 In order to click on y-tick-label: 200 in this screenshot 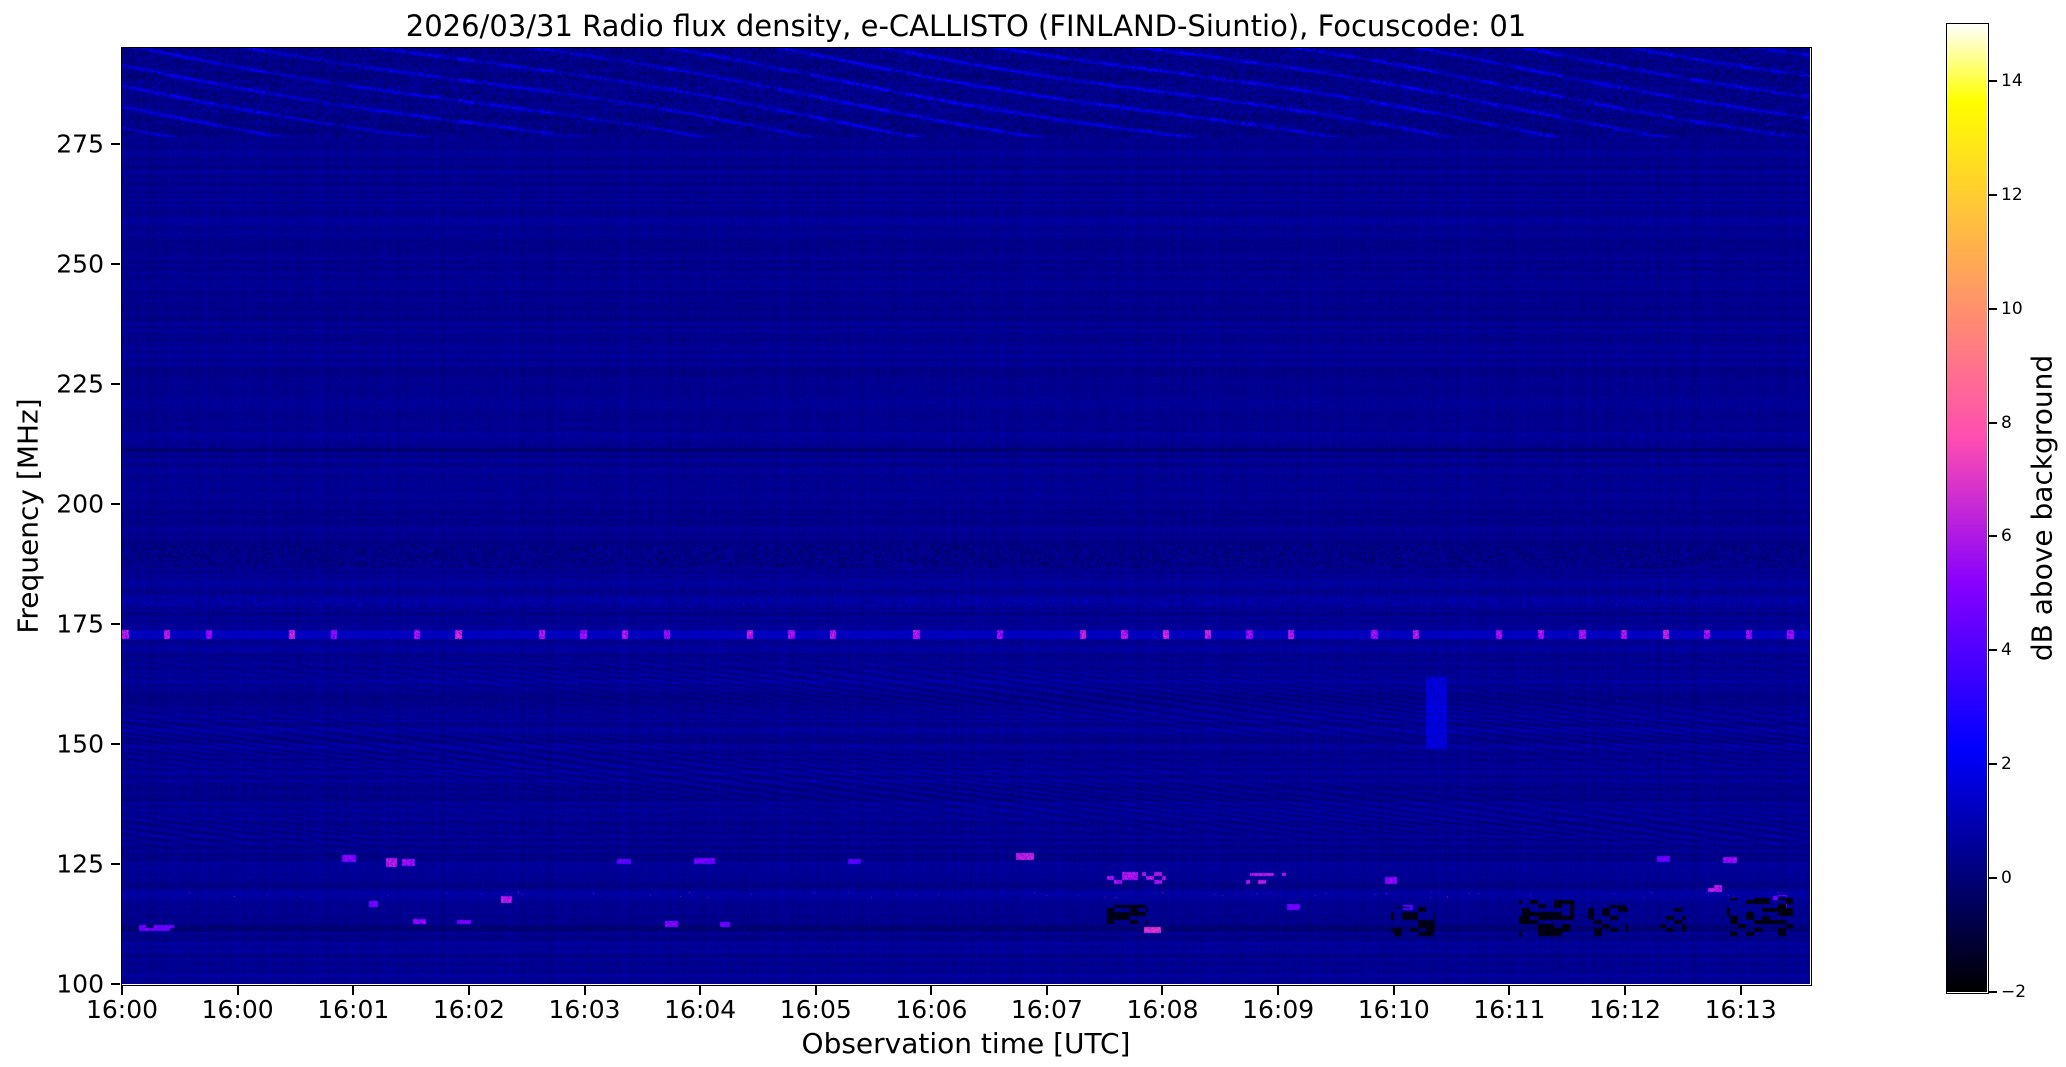, I will do `click(80, 504)`.